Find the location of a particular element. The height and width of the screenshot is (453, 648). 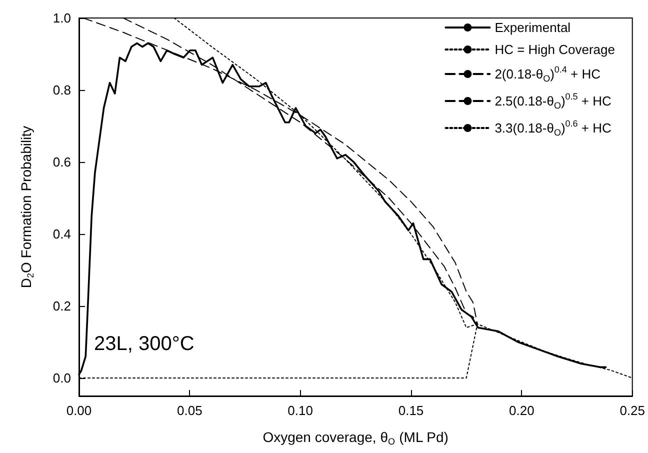

x-tick-label: 0.20 is located at coordinates (521, 410).